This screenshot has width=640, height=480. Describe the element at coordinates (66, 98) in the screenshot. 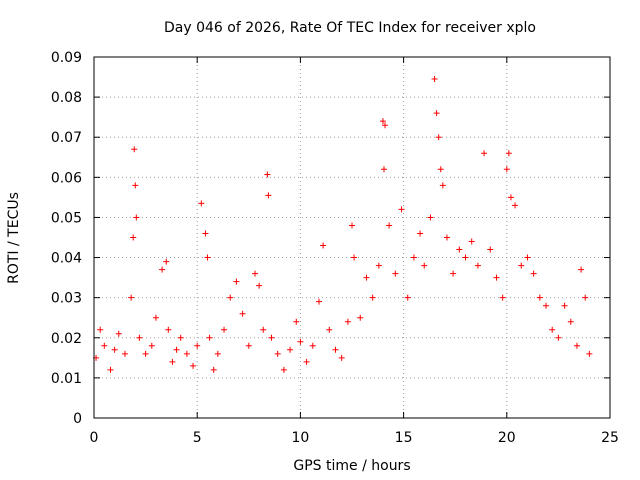

I see `y-tick-label: 0.08` at that location.